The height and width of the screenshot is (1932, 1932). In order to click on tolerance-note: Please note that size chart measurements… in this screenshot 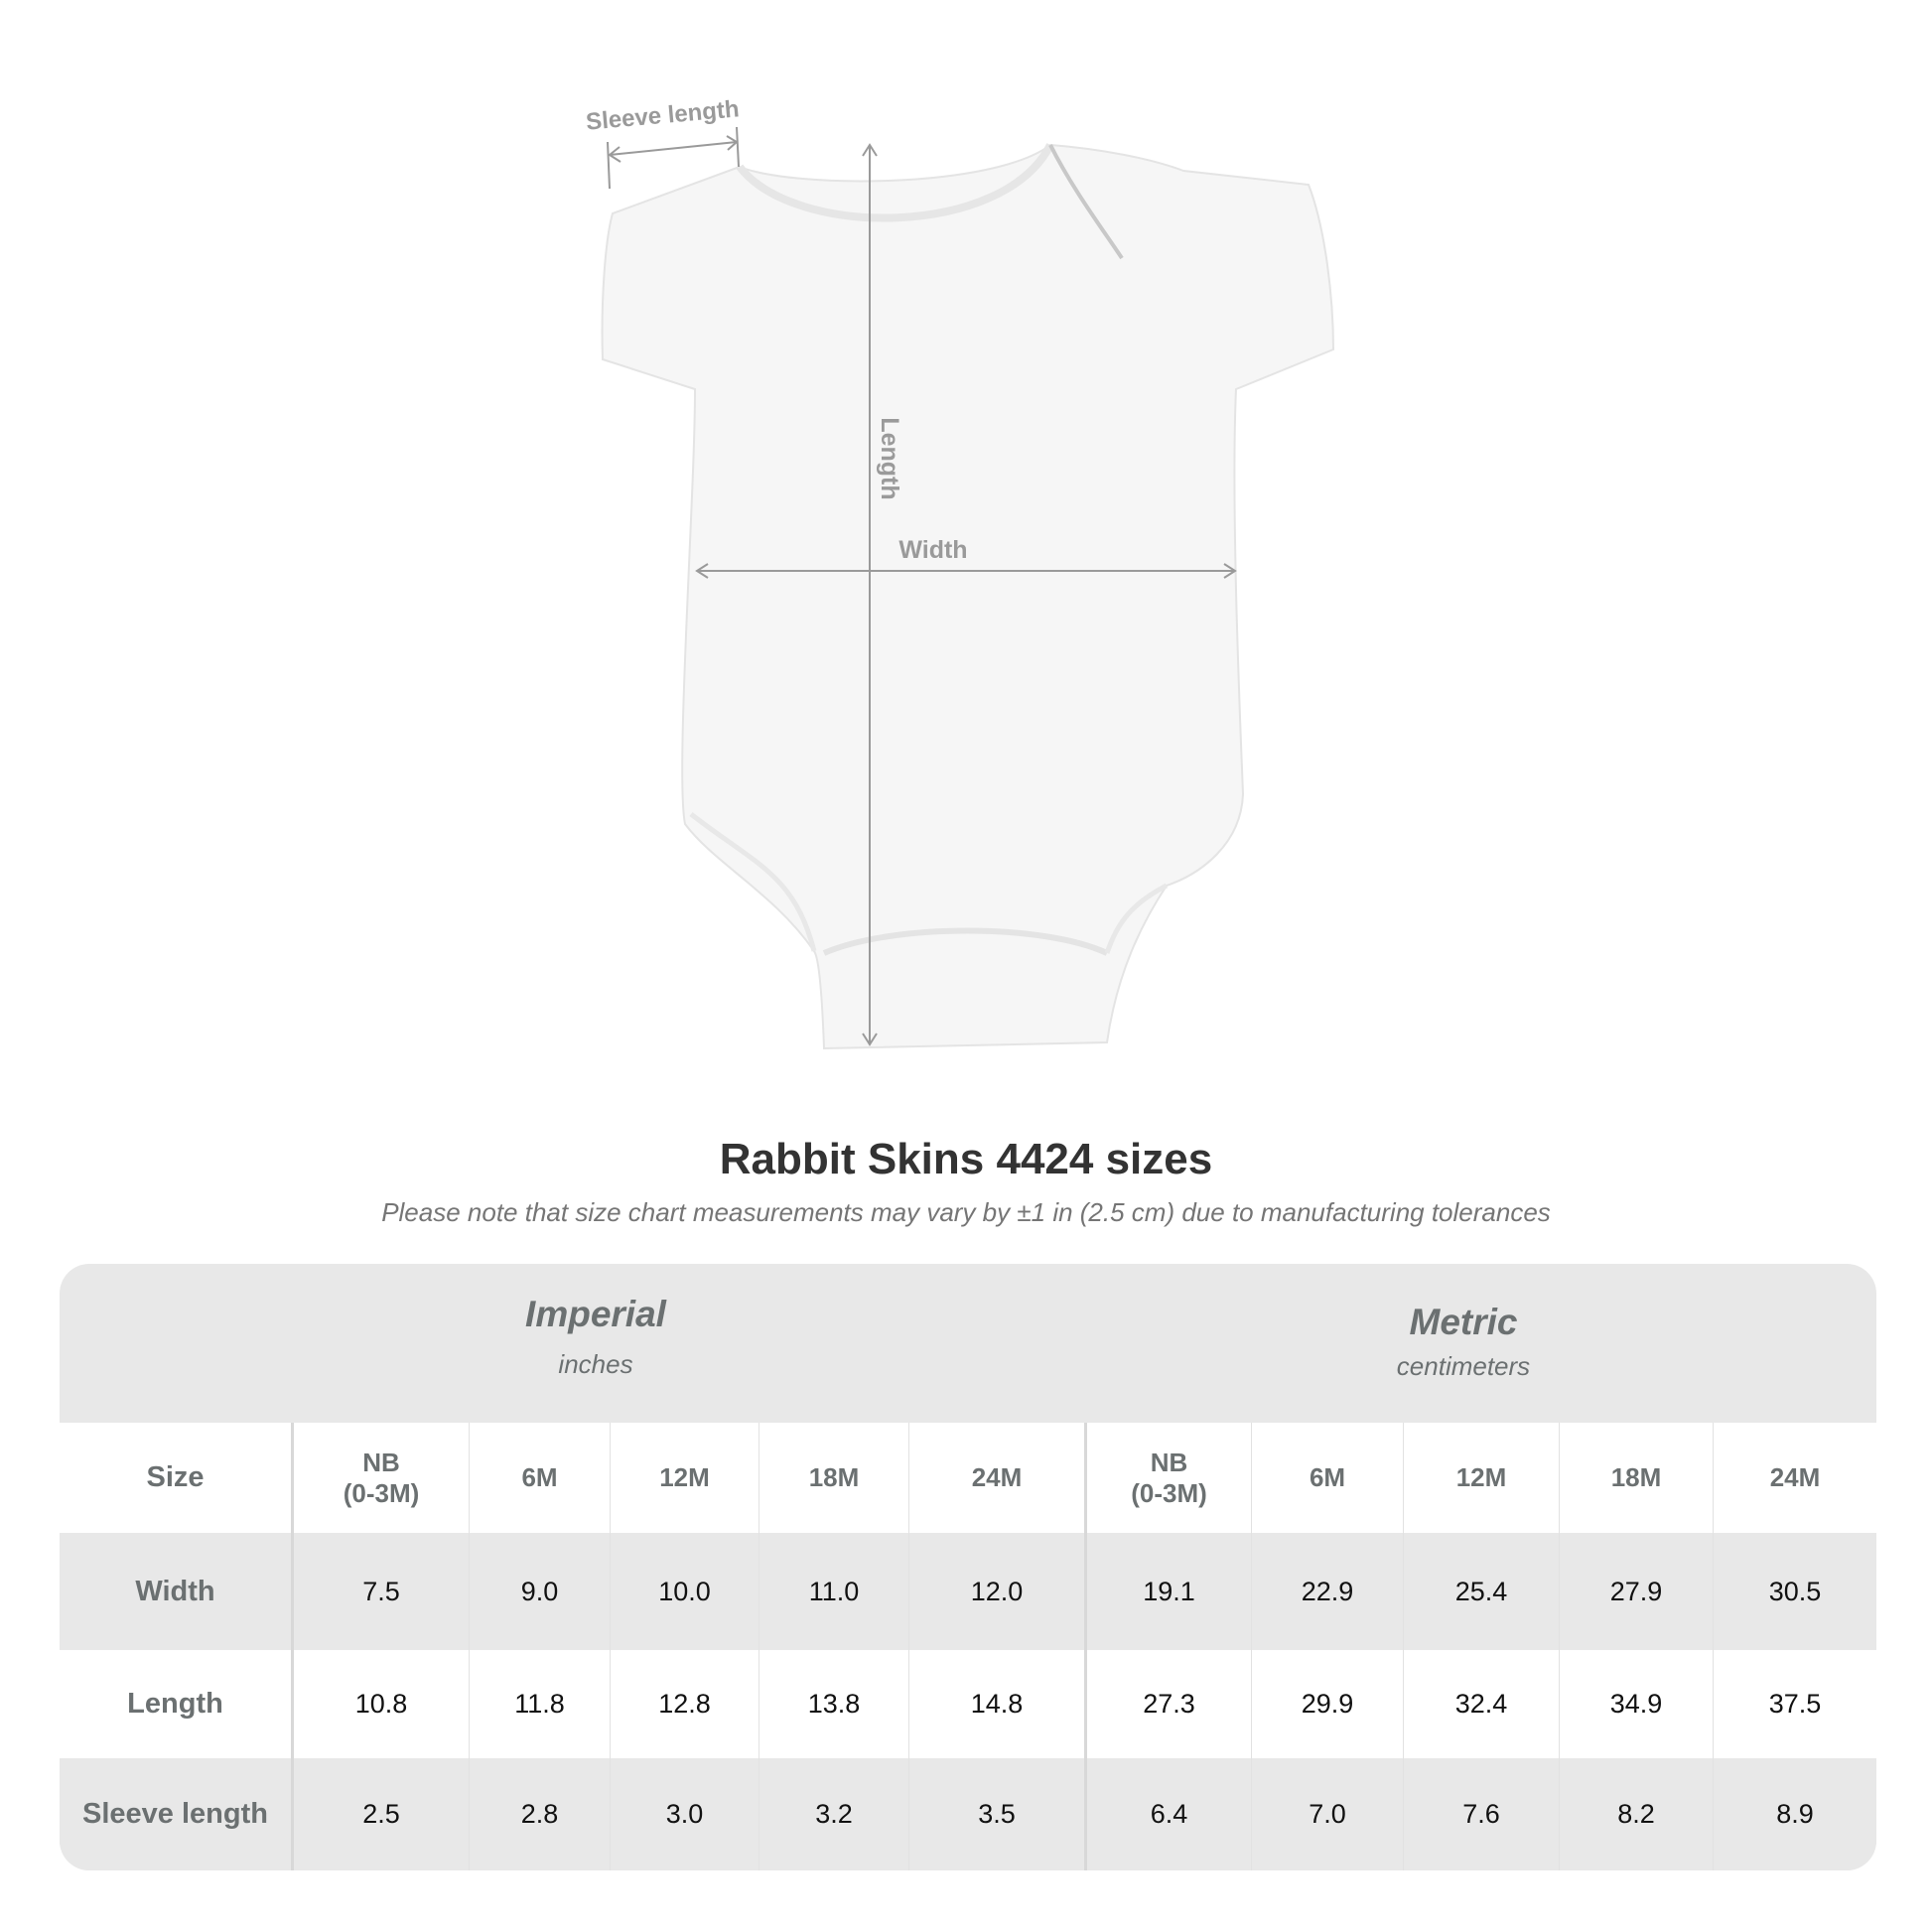, I will do `click(966, 1212)`.